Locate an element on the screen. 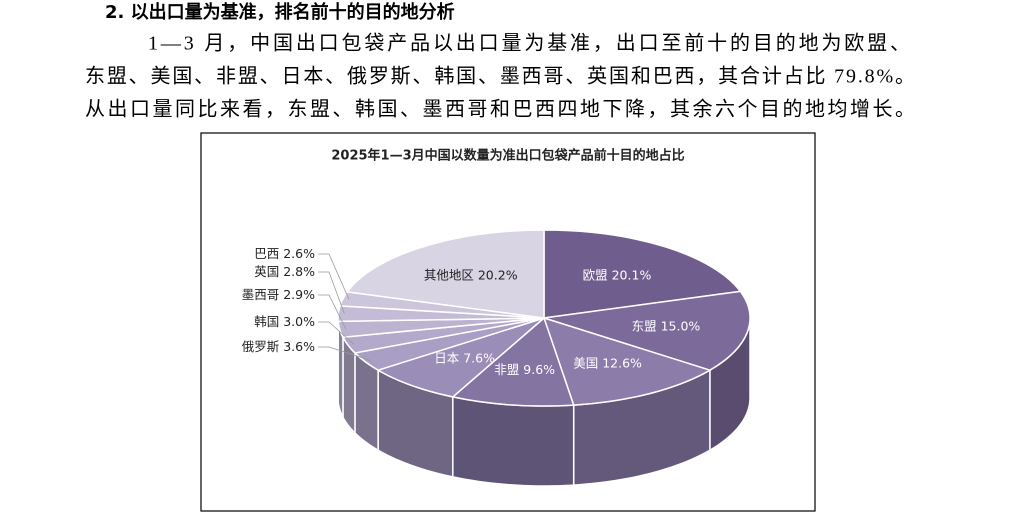 This screenshot has height=517, width=1018. chart-title: 2025年1—3月中国以数量为准出口包袋产品前十目的地占比 is located at coordinates (507, 156).